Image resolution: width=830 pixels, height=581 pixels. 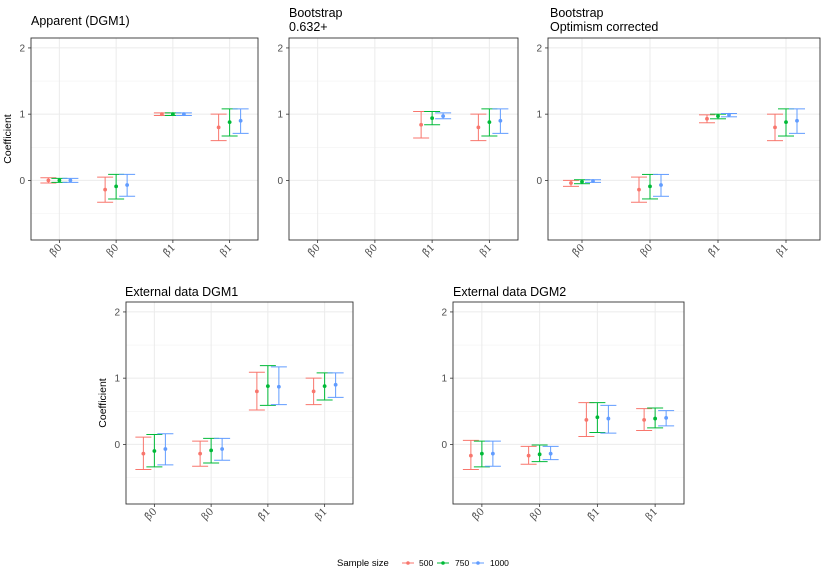 I want to click on legend-label-750: 750, so click(x=462, y=563).